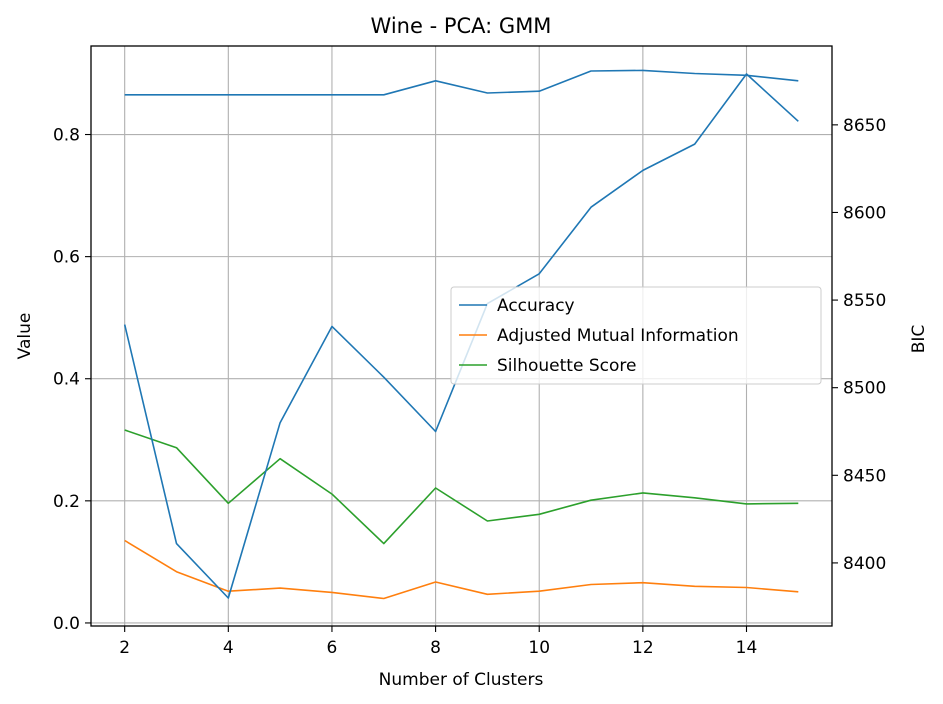  Describe the element at coordinates (66, 502) in the screenshot. I see `y-tick-label: 0.2` at that location.